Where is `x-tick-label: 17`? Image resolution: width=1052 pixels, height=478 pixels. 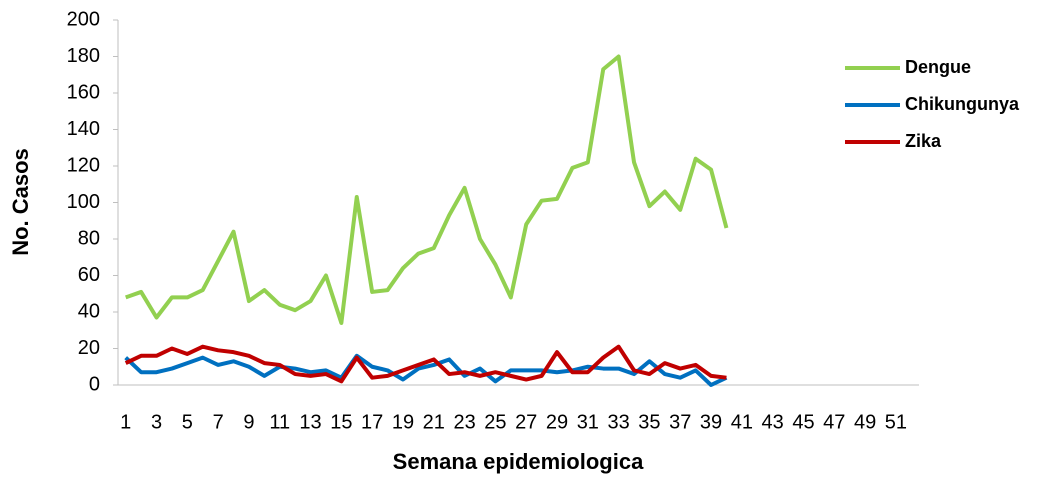
x-tick-label: 17 is located at coordinates (372, 422).